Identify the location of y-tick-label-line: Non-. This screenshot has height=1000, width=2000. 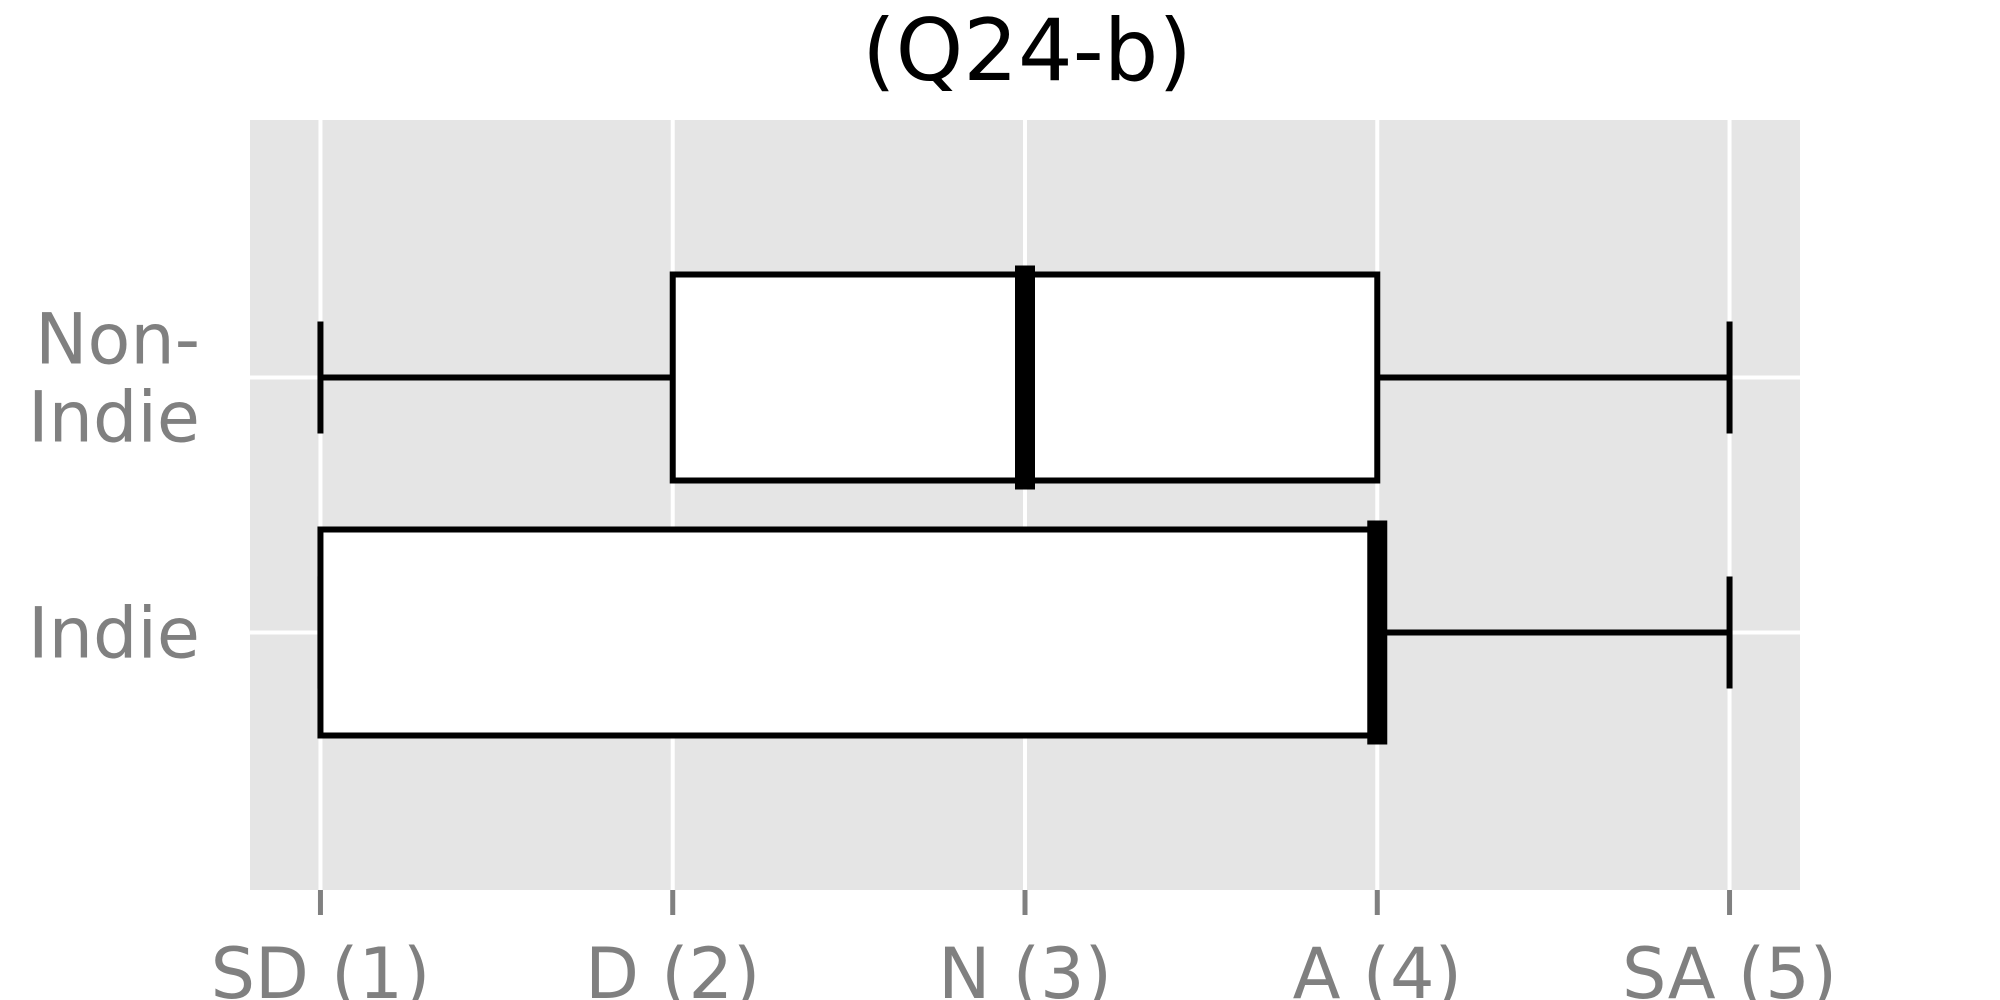
(117, 340).